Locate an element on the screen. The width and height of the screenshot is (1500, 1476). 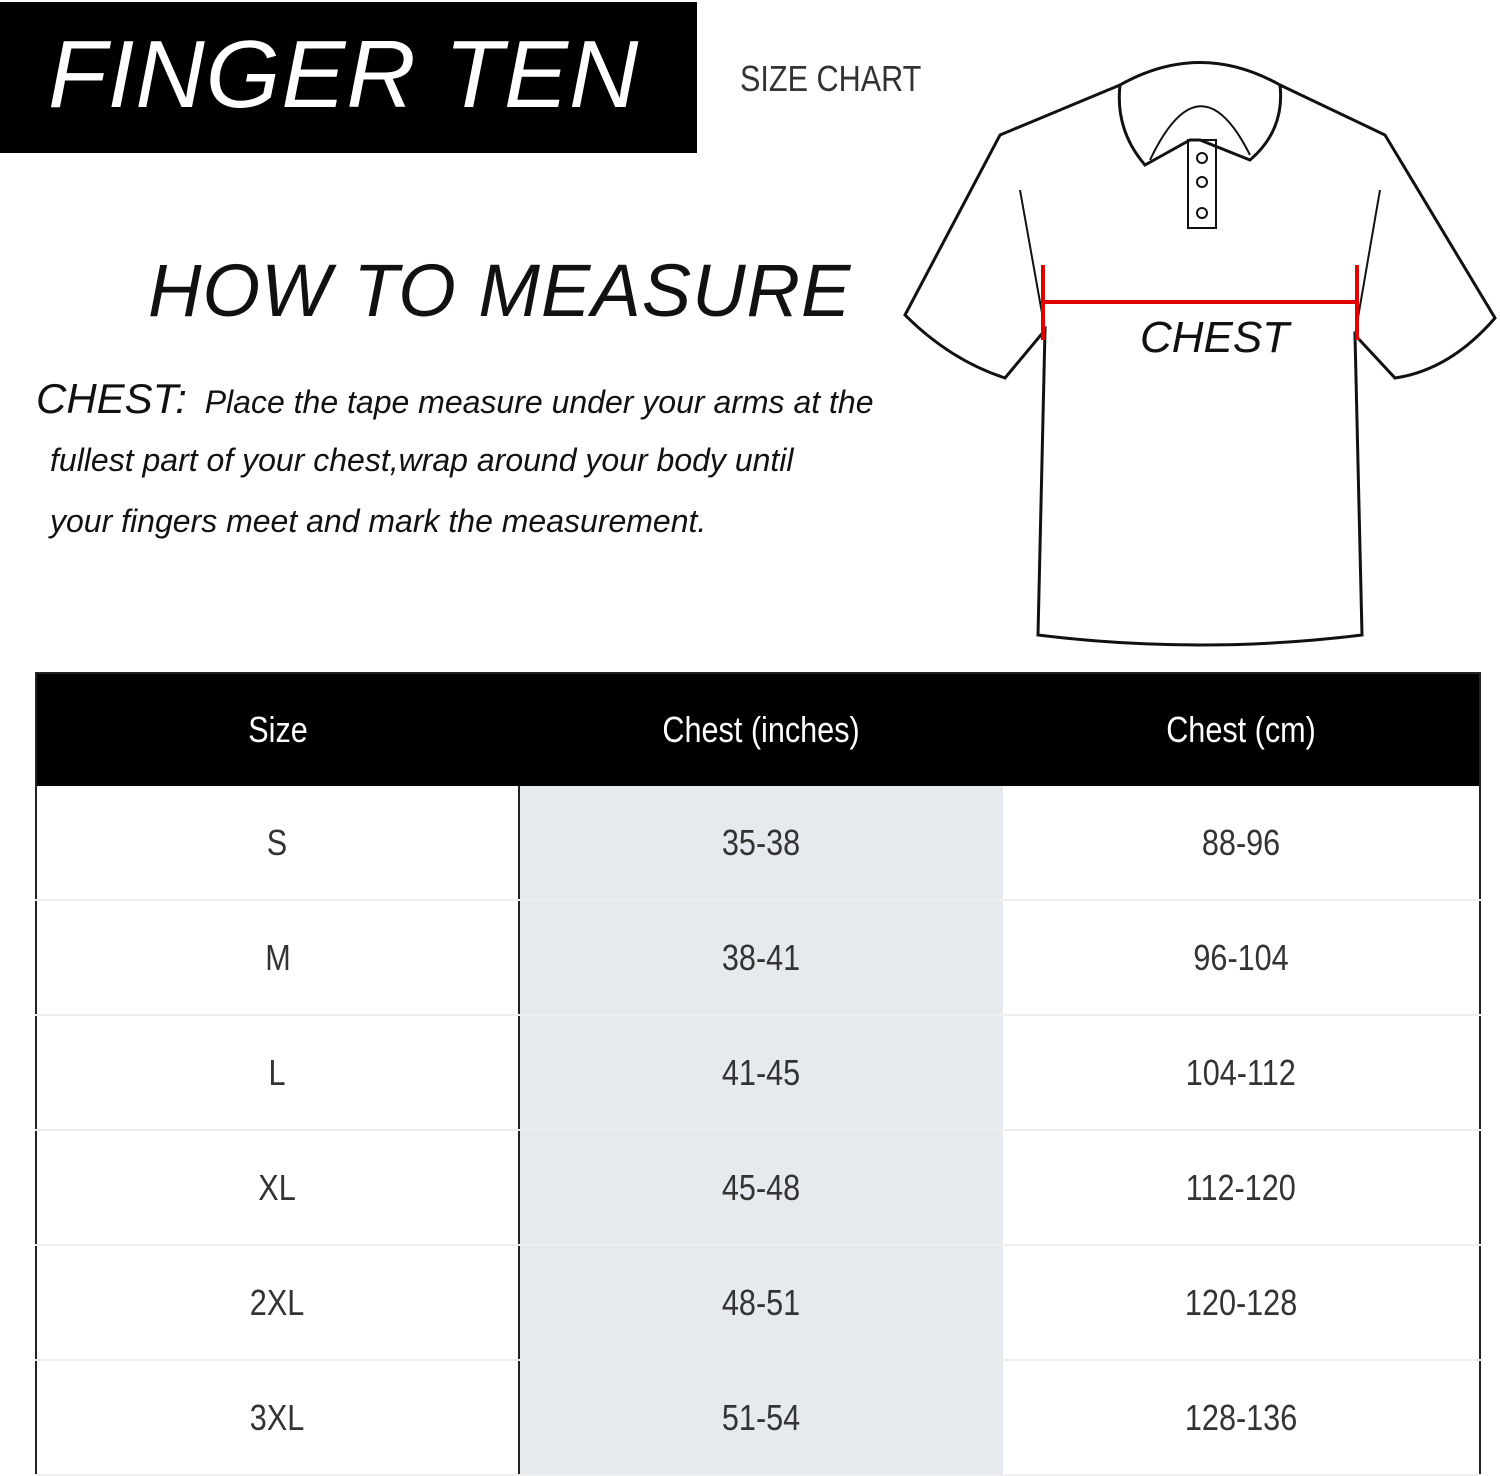
header-size: Size is located at coordinates (277, 729).